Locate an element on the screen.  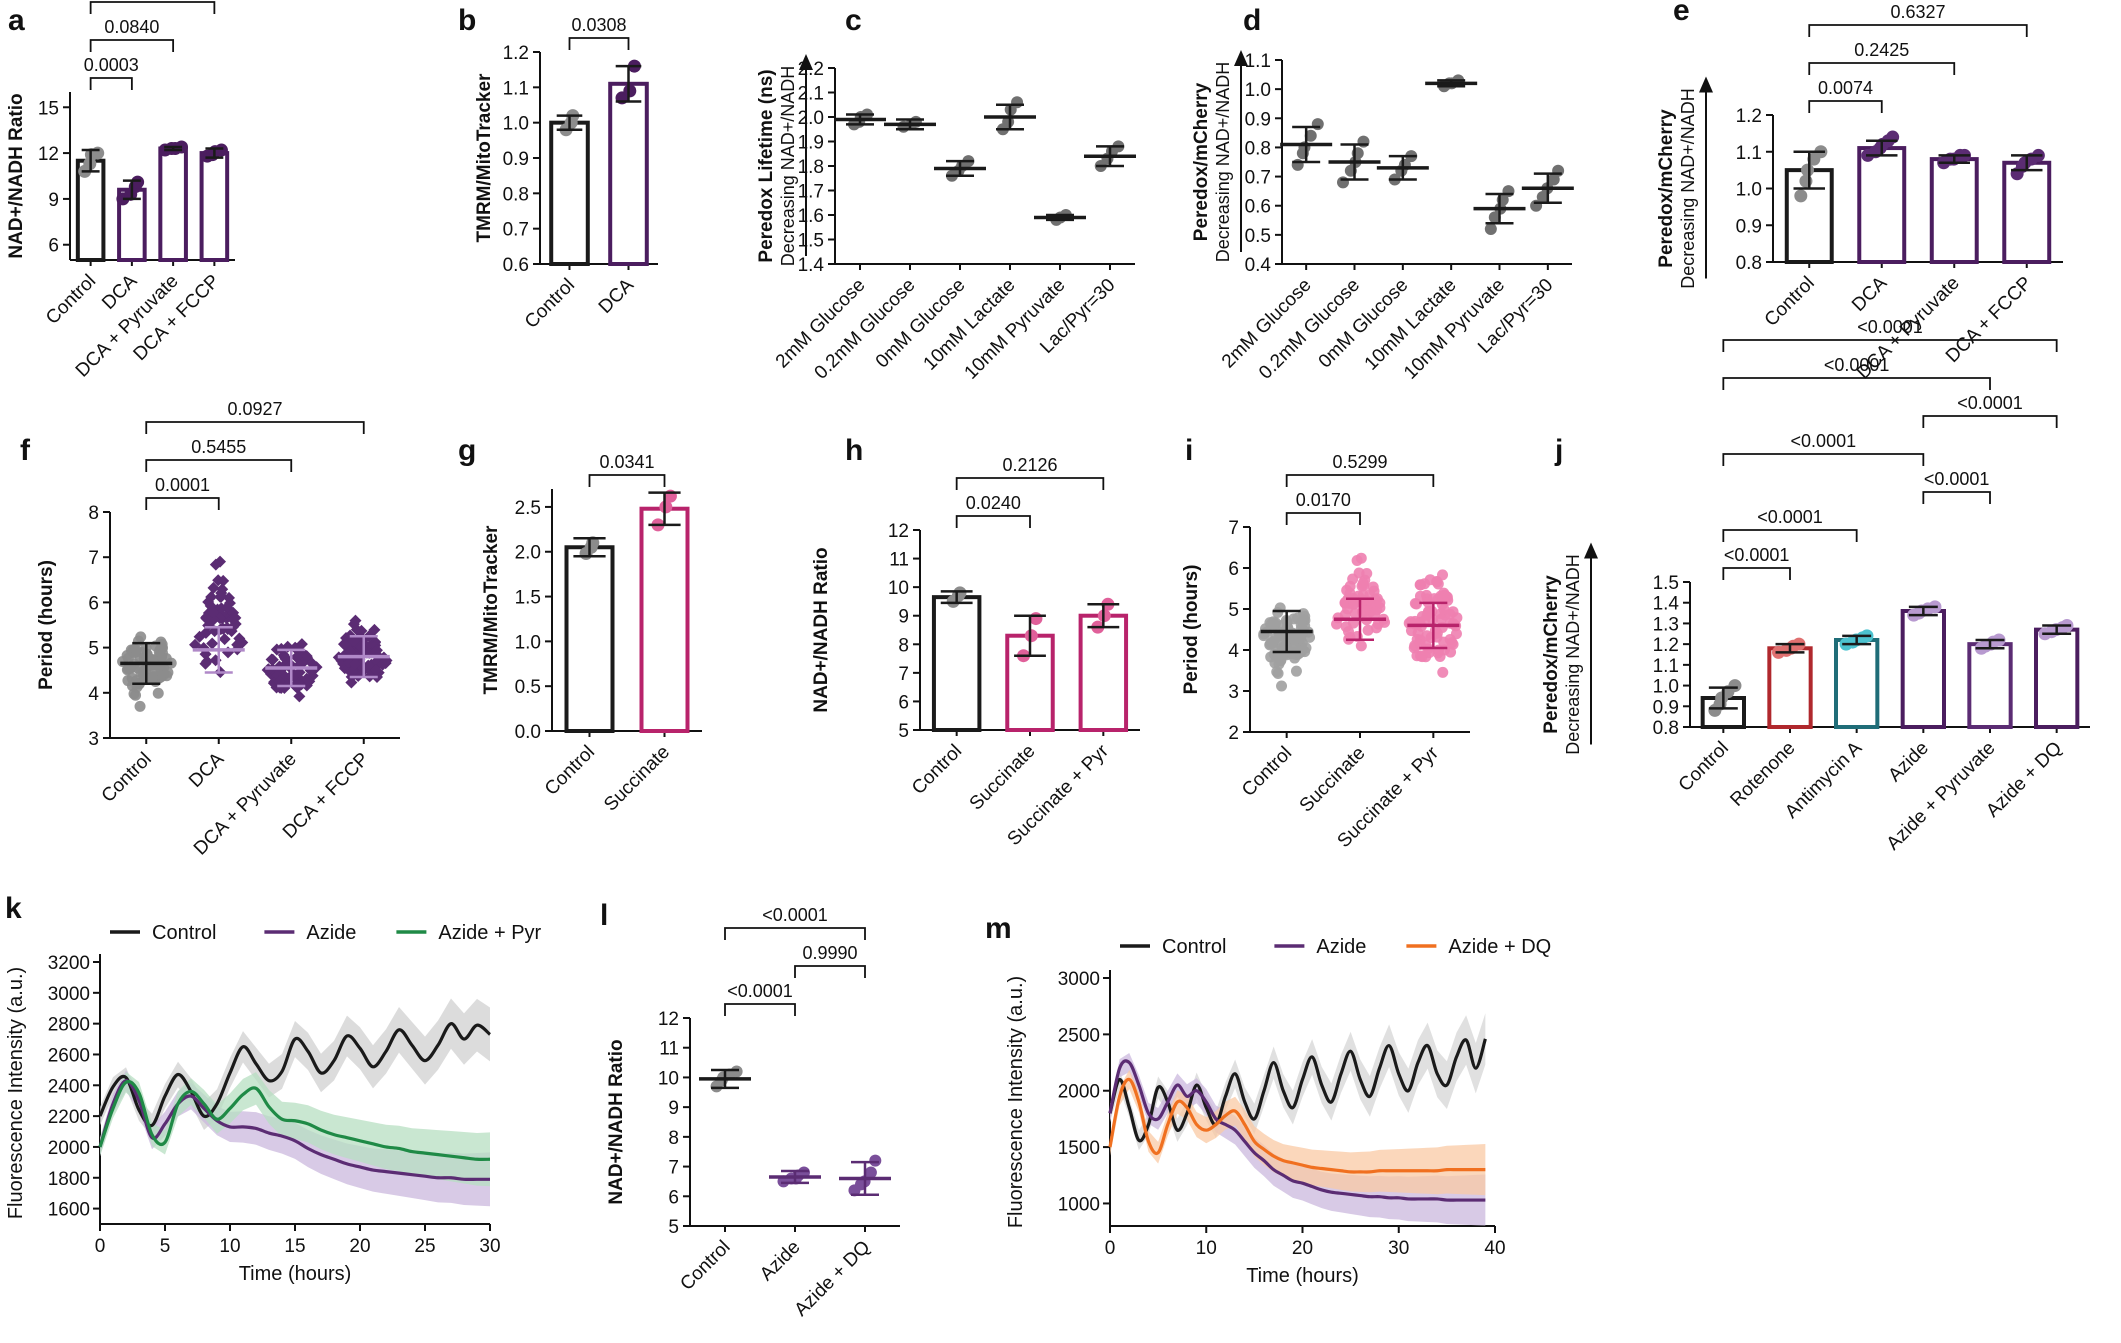
y-axis-title: Peredox Lifetime (ns) is located at coordinates (766, 165).